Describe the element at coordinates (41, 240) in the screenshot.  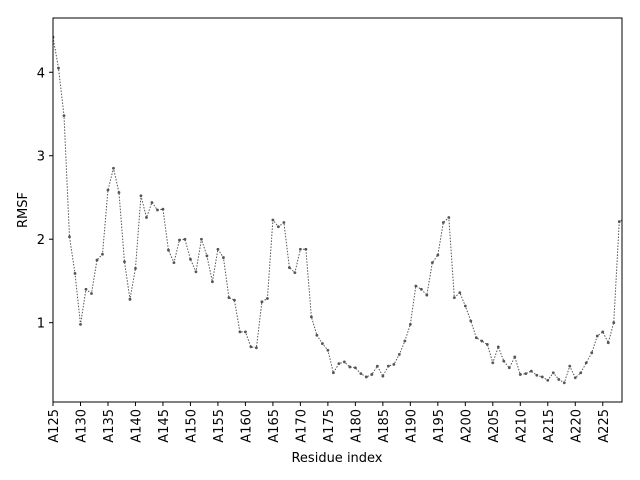
I see `y-tick-label: 2` at that location.